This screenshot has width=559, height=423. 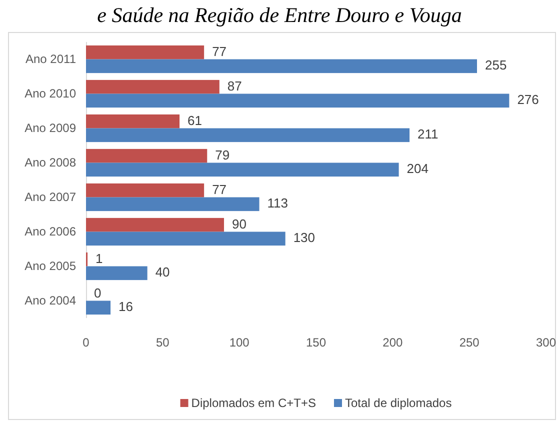 I want to click on x-tick-label: 150, so click(x=316, y=343).